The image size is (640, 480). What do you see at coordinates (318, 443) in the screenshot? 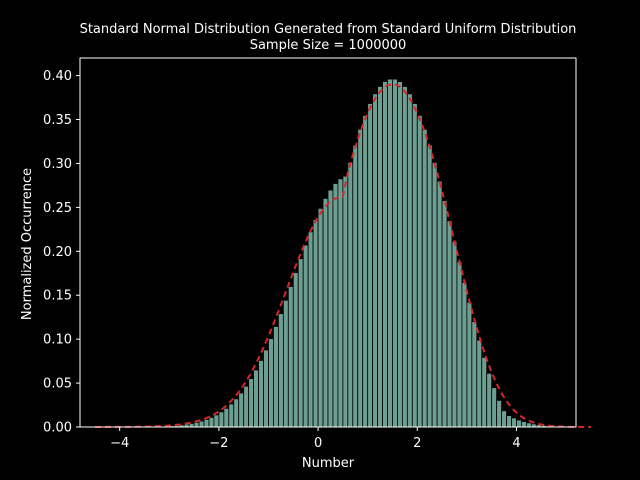
I see `x-tick-label: 0` at bounding box center [318, 443].